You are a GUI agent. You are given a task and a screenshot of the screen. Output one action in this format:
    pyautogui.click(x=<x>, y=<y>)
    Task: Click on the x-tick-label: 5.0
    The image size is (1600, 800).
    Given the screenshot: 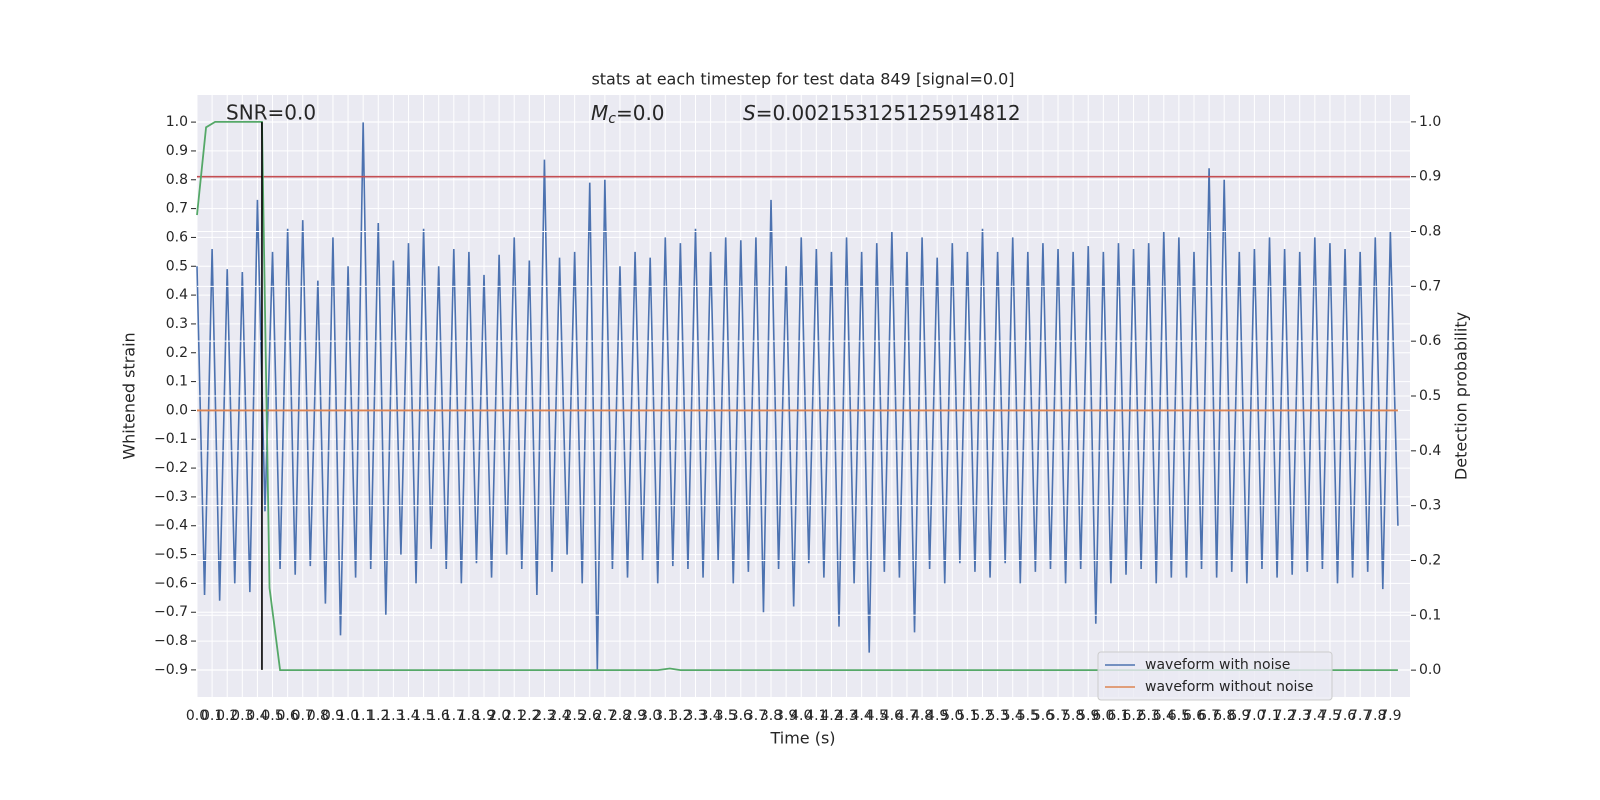 What is the action you would take?
    pyautogui.click(x=952, y=716)
    